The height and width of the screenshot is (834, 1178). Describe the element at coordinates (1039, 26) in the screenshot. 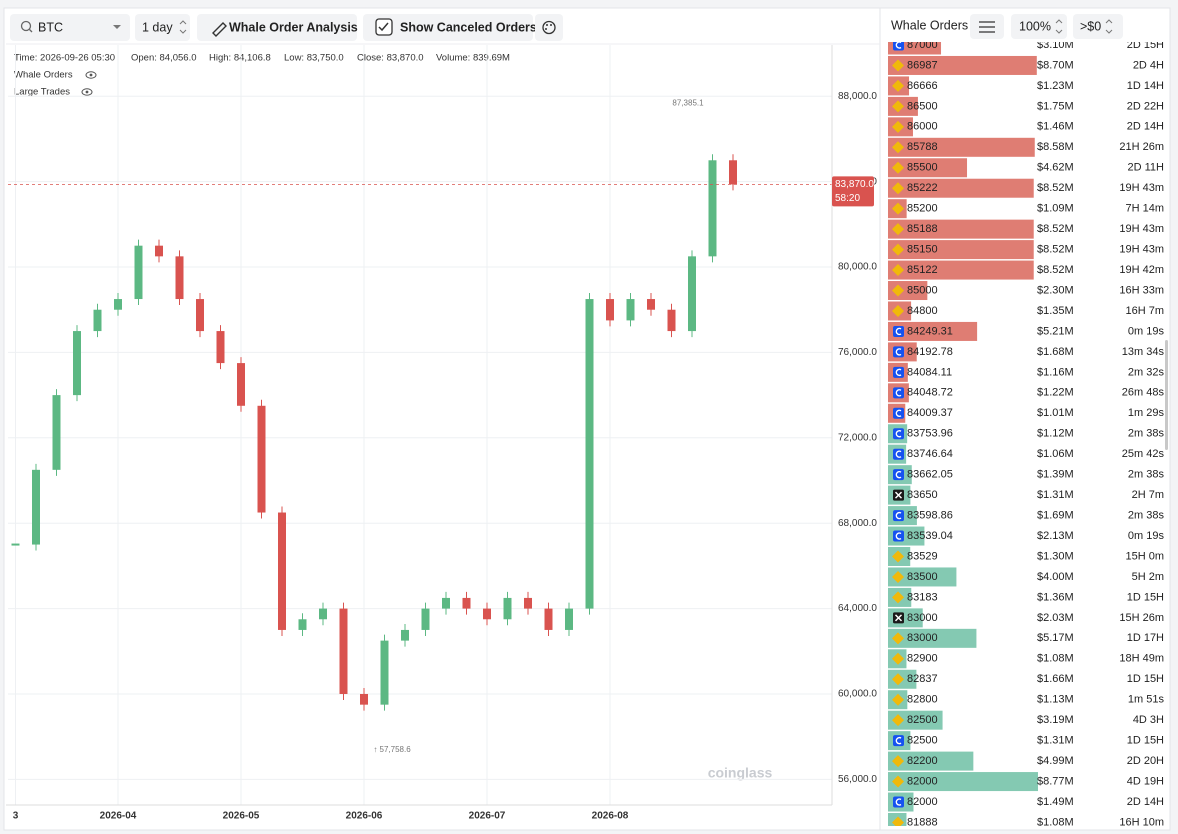

I see `scale-select: 100%` at that location.